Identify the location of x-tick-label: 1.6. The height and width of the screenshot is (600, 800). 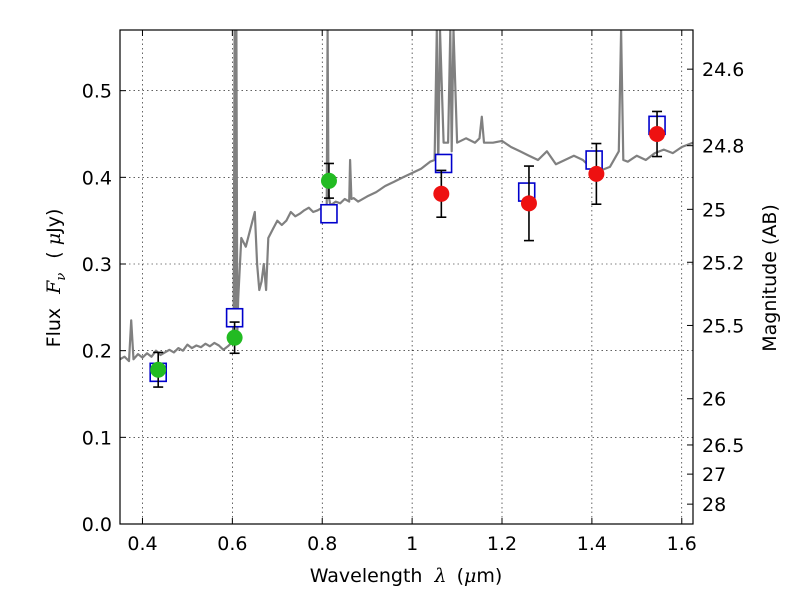
(682, 544).